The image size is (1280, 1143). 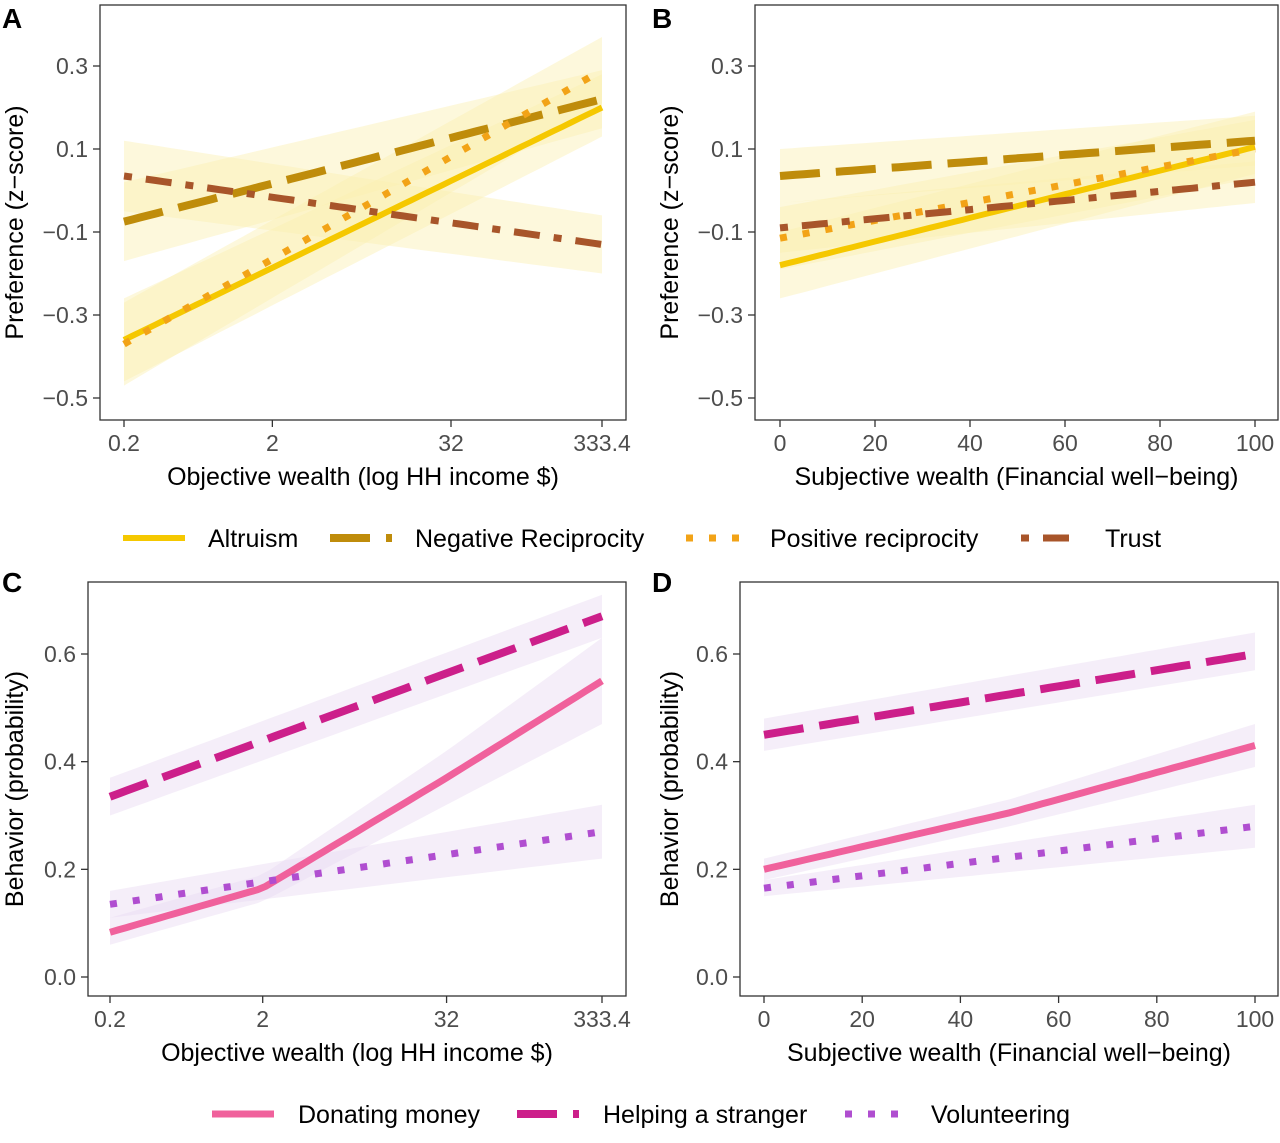 I want to click on volunteering-legend-label: Volunteering, so click(x=1000, y=1115).